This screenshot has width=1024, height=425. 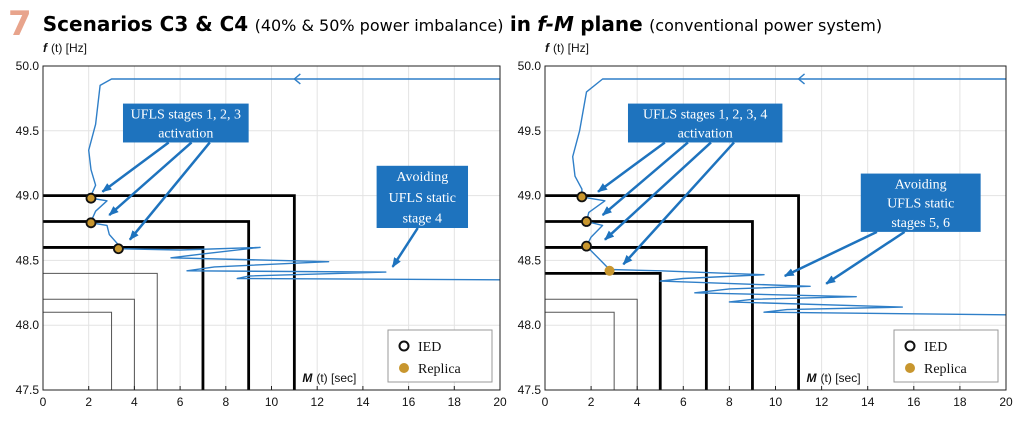 What do you see at coordinates (921, 184) in the screenshot?
I see `annotation-text: Avoiding` at bounding box center [921, 184].